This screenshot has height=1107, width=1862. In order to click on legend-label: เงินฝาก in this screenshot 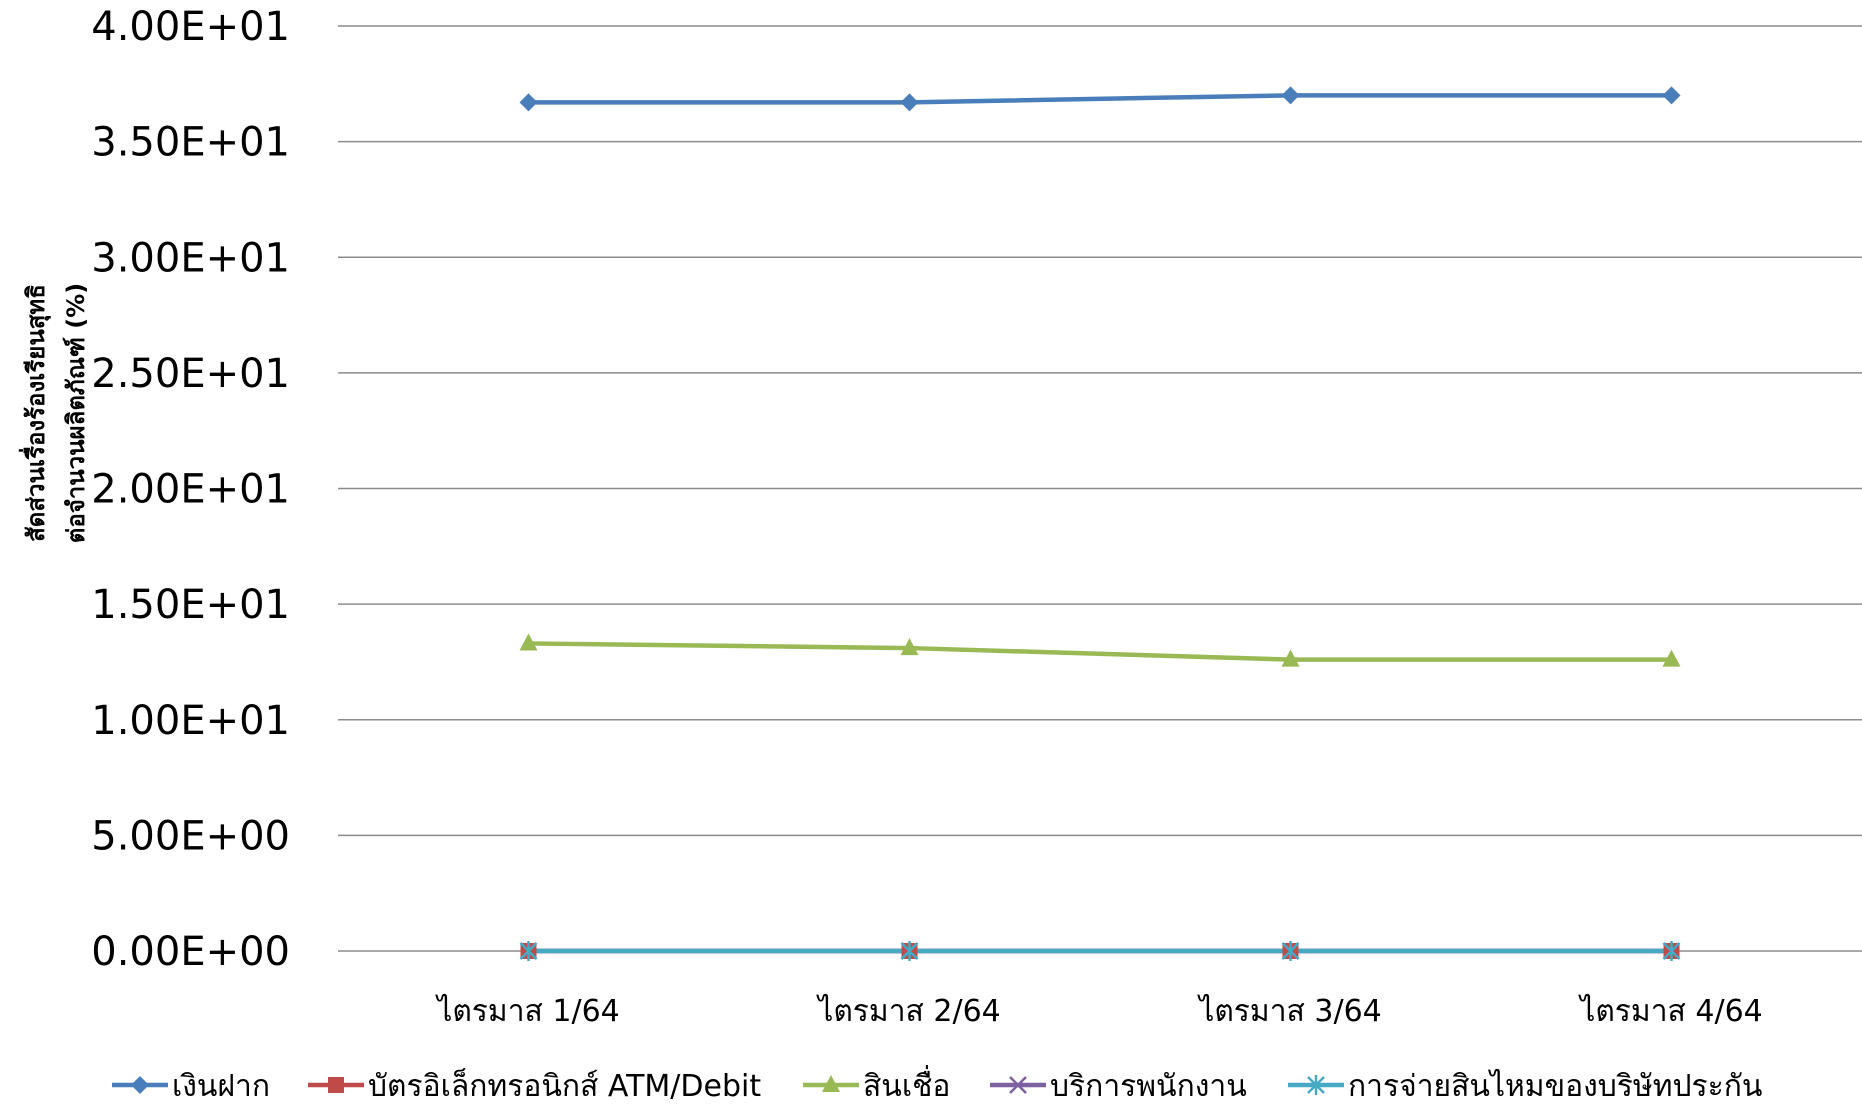, I will do `click(221, 1086)`.